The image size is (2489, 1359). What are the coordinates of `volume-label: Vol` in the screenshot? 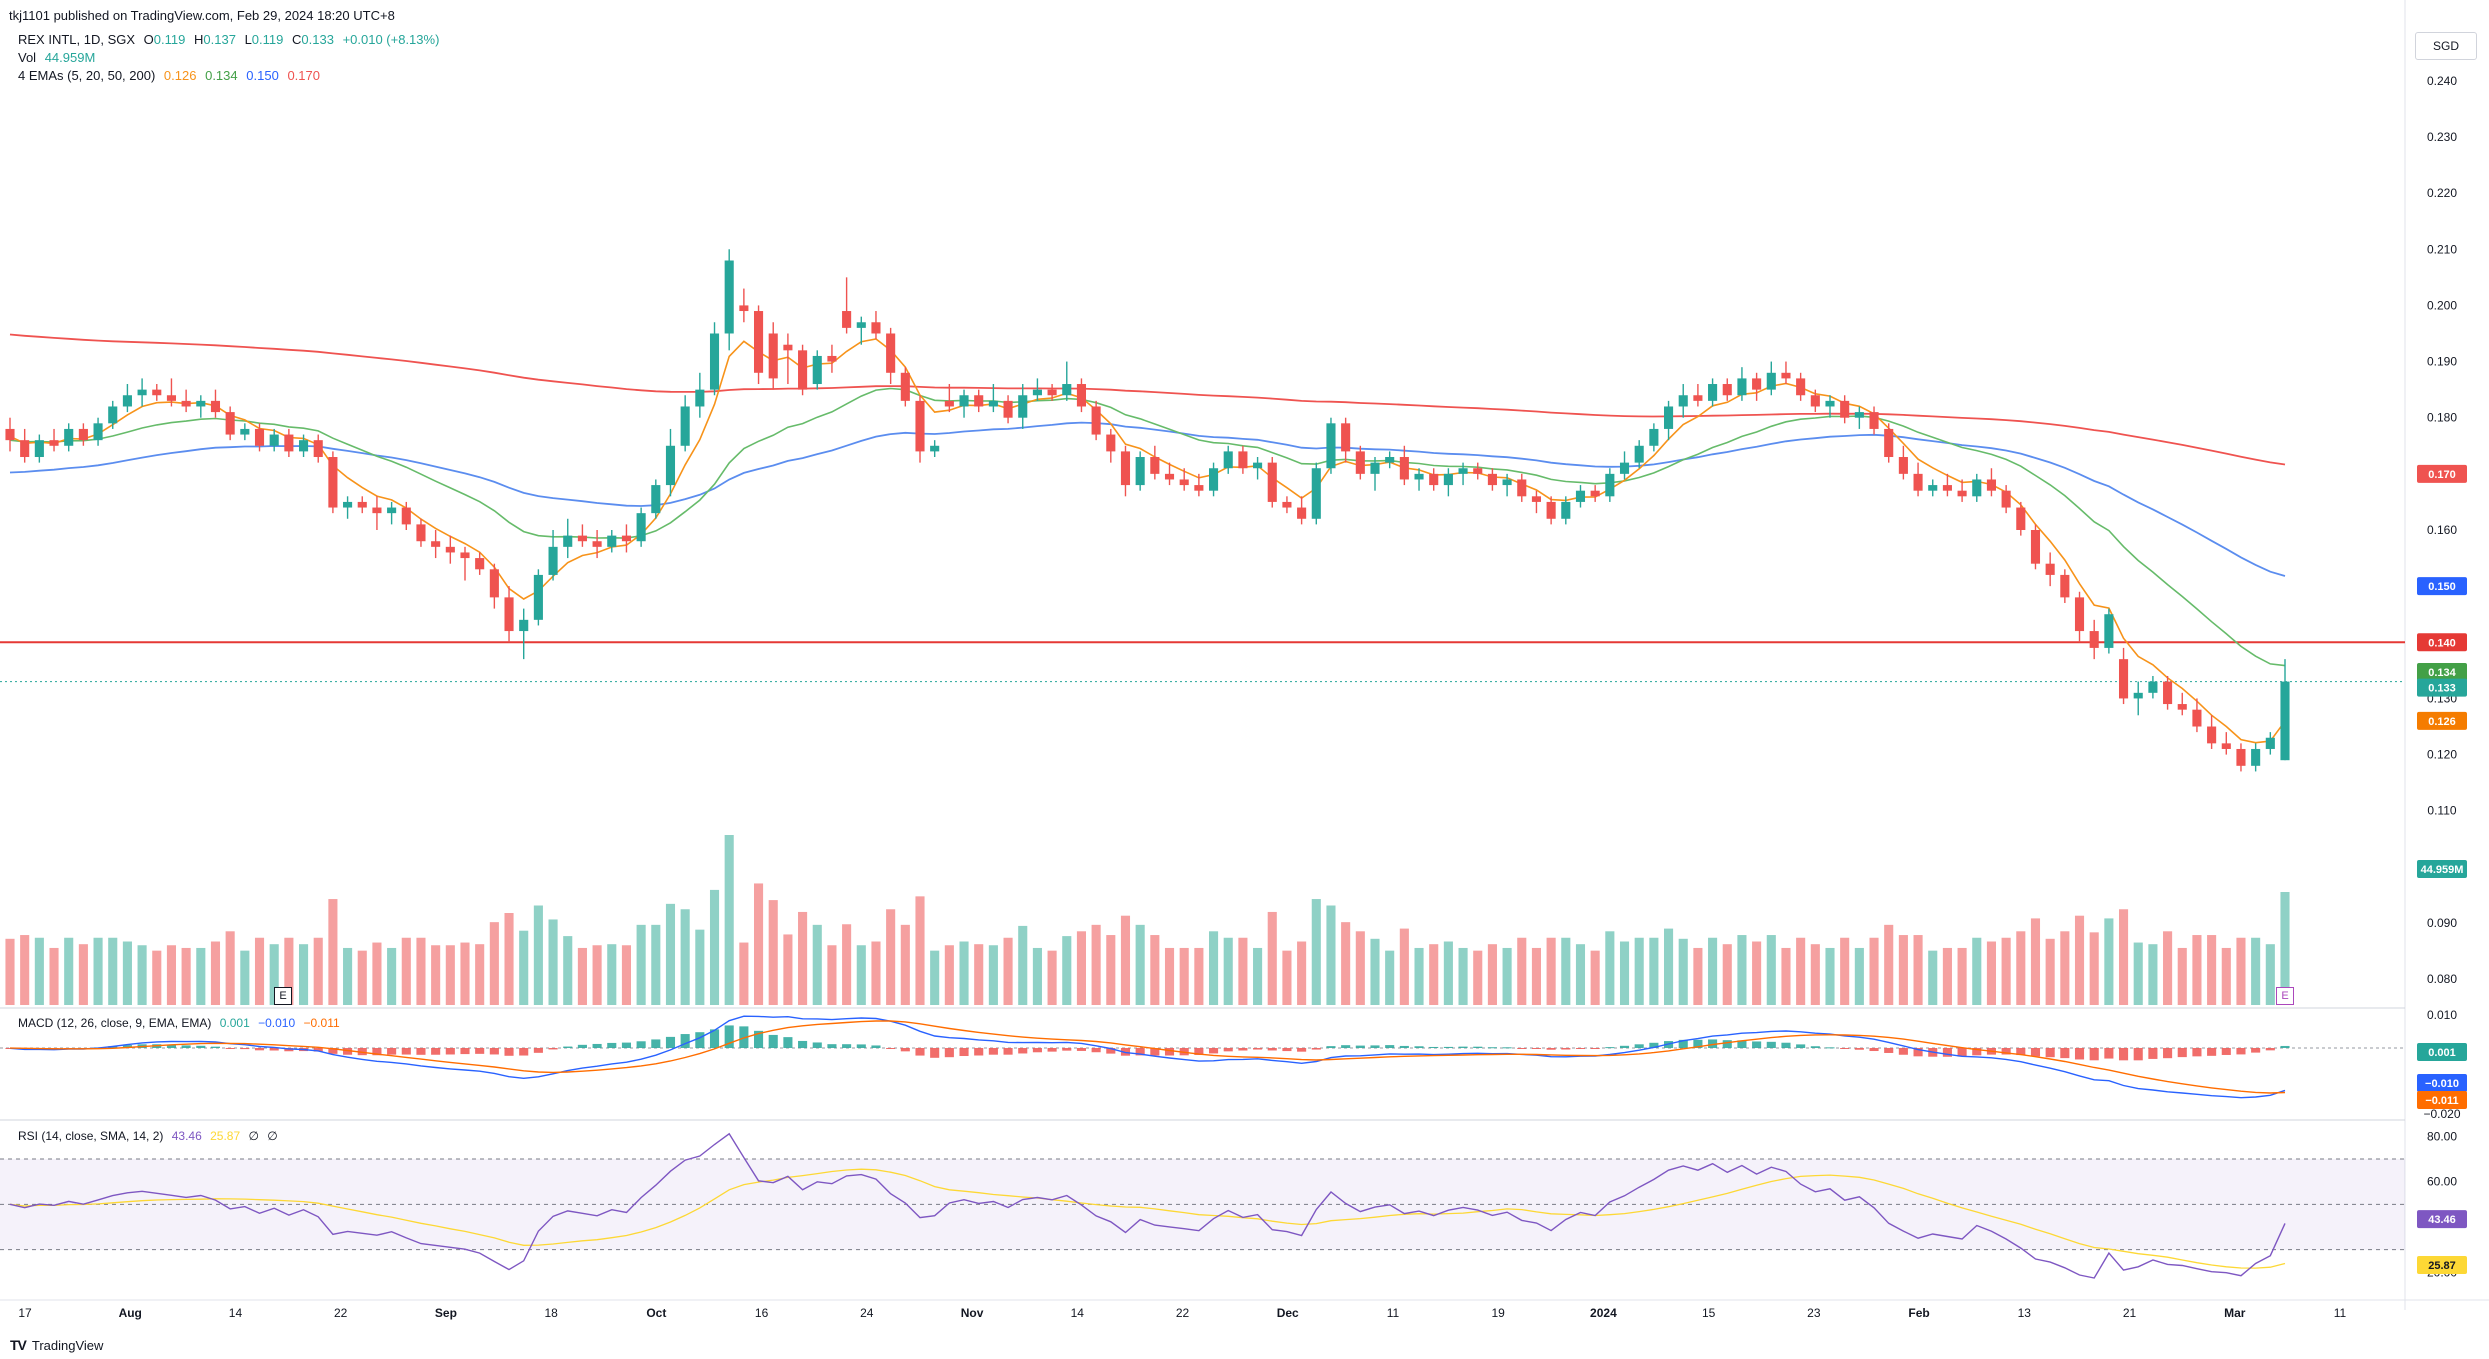 It's located at (27, 57).